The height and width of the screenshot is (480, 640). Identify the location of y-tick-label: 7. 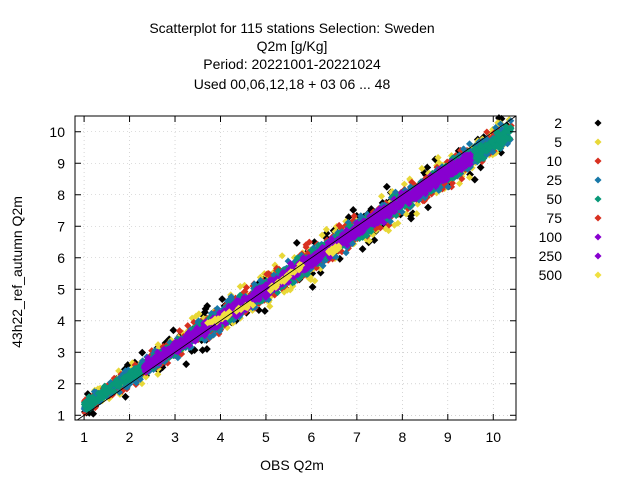
(61, 226).